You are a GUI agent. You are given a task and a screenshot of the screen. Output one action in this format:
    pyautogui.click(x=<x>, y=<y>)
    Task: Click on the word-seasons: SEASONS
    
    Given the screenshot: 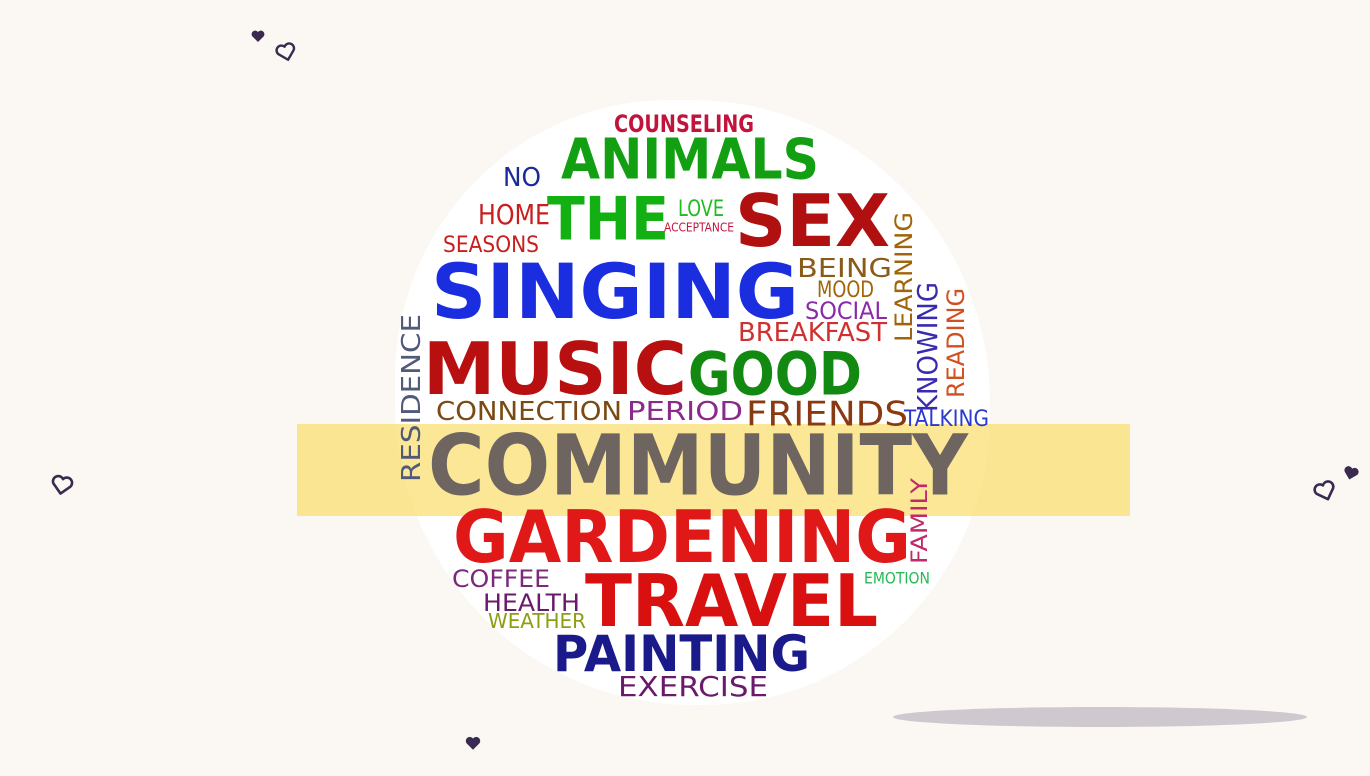 What is the action you would take?
    pyautogui.click(x=491, y=244)
    